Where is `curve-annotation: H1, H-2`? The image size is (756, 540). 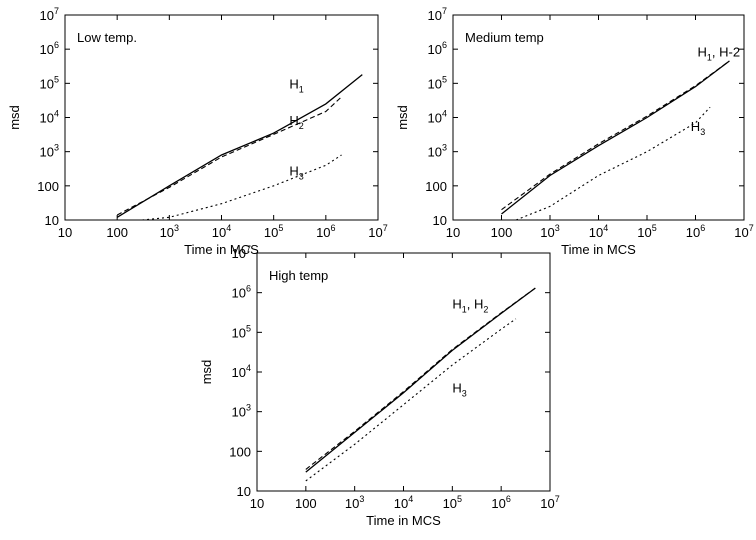 curve-annotation: H1, H-2 is located at coordinates (719, 54).